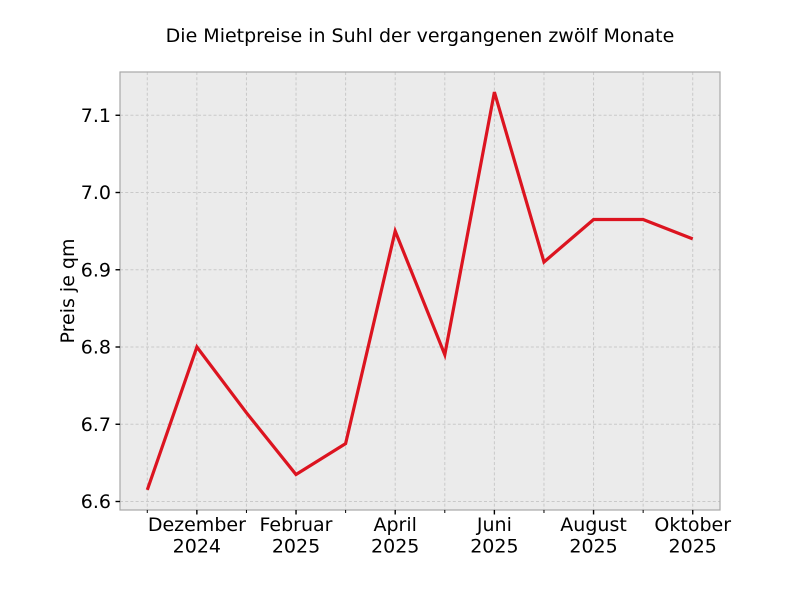 This screenshot has width=800, height=600. Describe the element at coordinates (96, 270) in the screenshot. I see `y-tick-label: 6.9` at that location.